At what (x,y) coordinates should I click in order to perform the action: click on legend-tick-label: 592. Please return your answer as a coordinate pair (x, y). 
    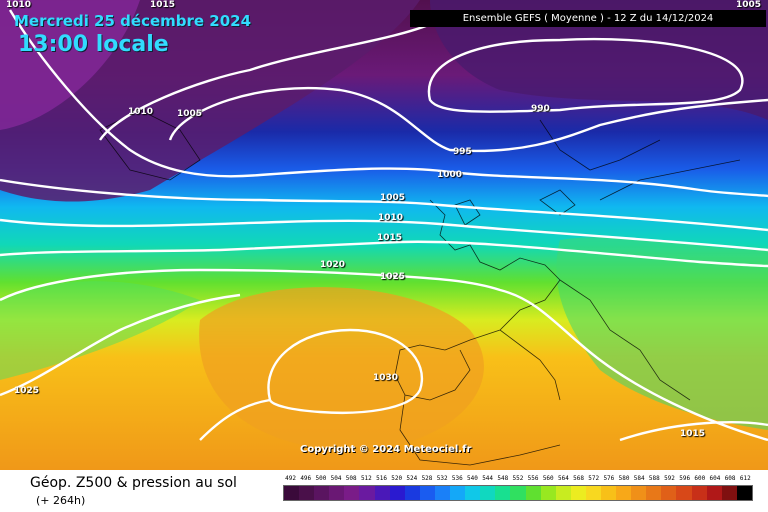
    Looking at the image, I should click on (669, 478).